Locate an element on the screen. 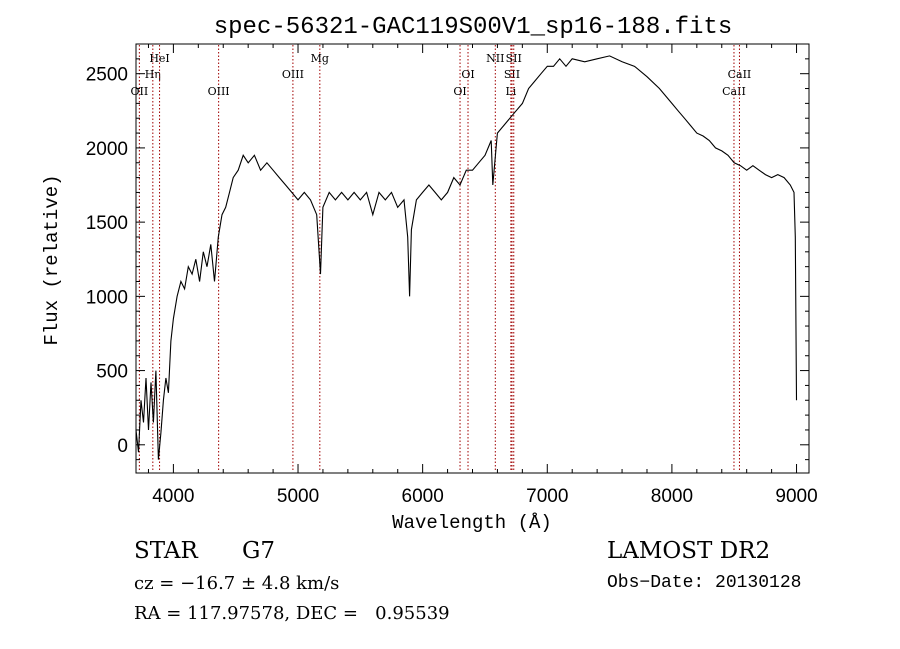  line-marker-label: Hη is located at coordinates (153, 74).